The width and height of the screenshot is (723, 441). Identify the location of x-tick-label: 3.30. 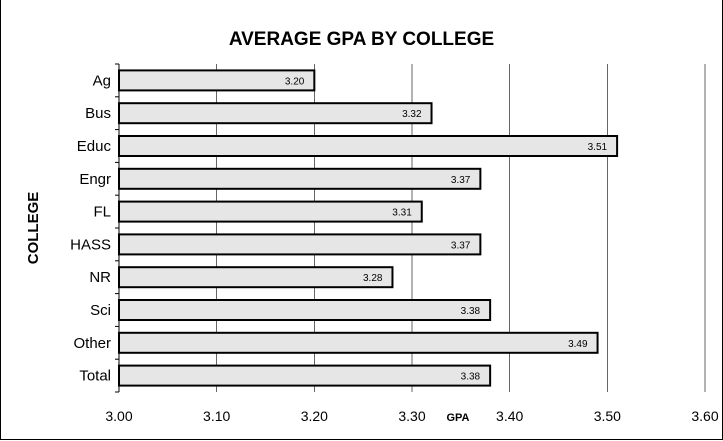
(411, 416).